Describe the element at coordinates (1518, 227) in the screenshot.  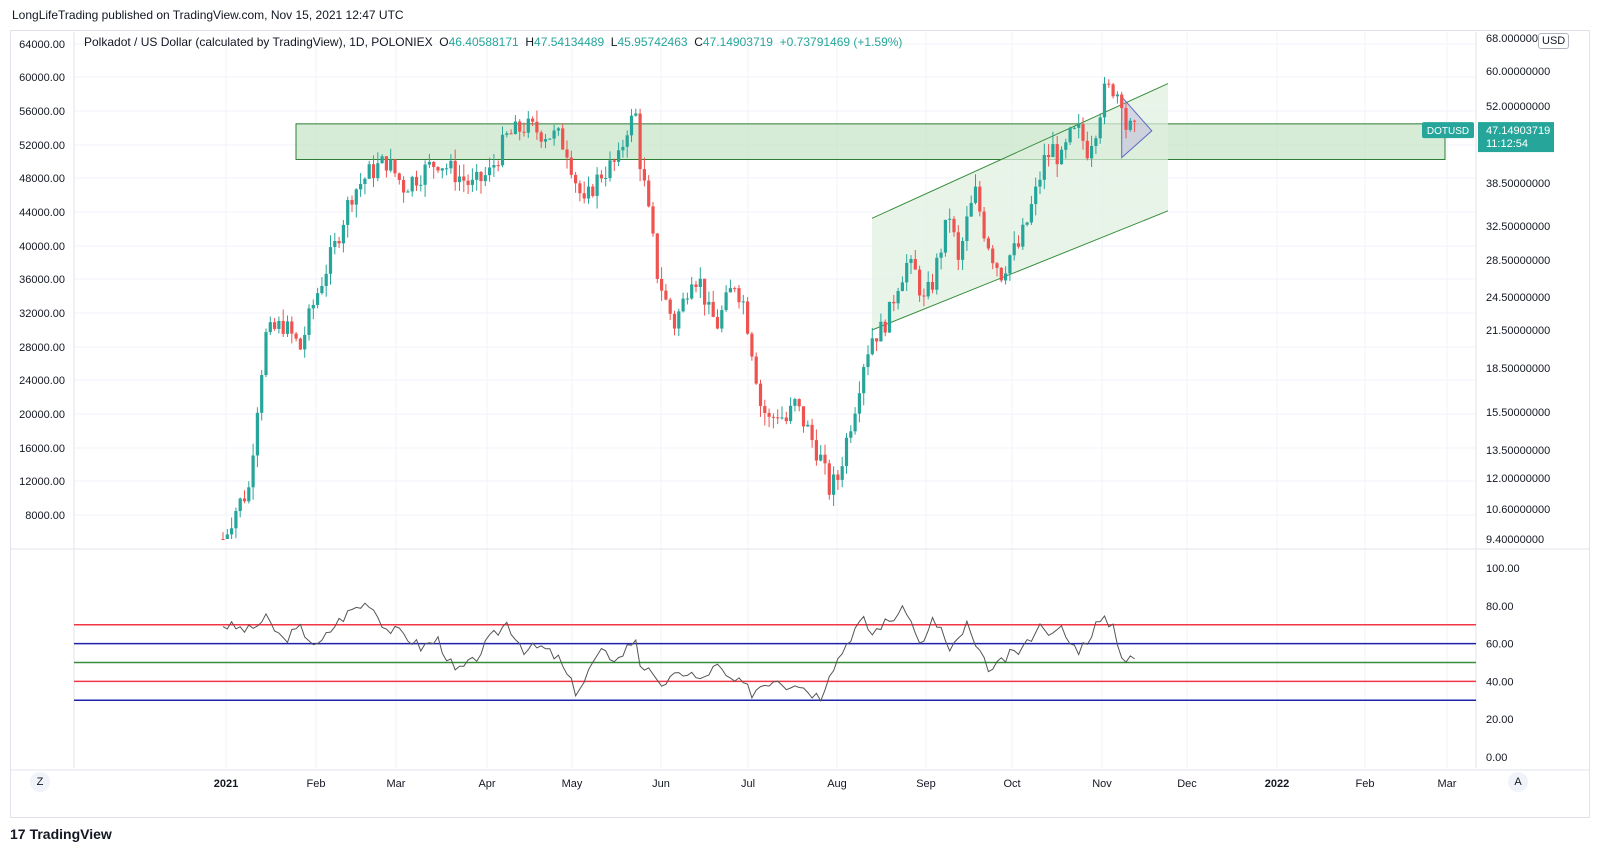
I see `right-tick-label: 32.50000000` at that location.